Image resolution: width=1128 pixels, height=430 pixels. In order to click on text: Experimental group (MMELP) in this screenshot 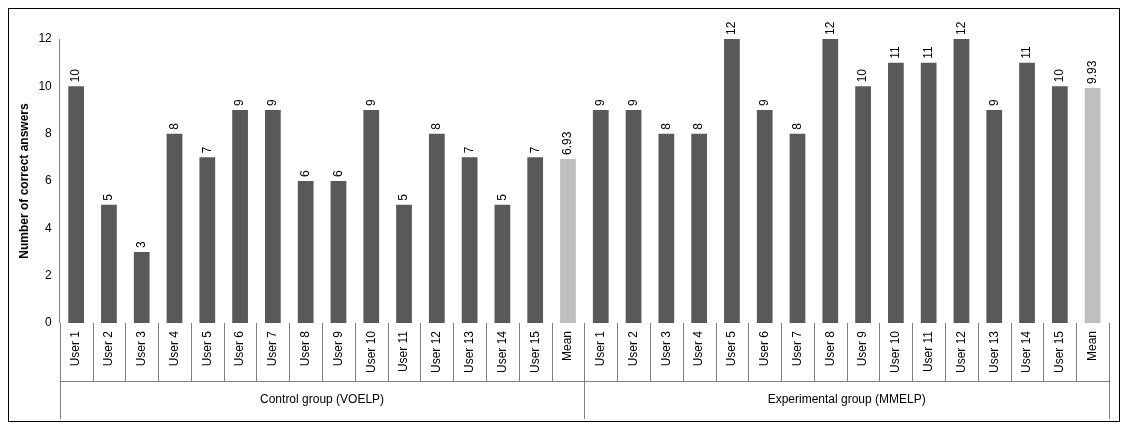, I will do `click(846, 399)`.